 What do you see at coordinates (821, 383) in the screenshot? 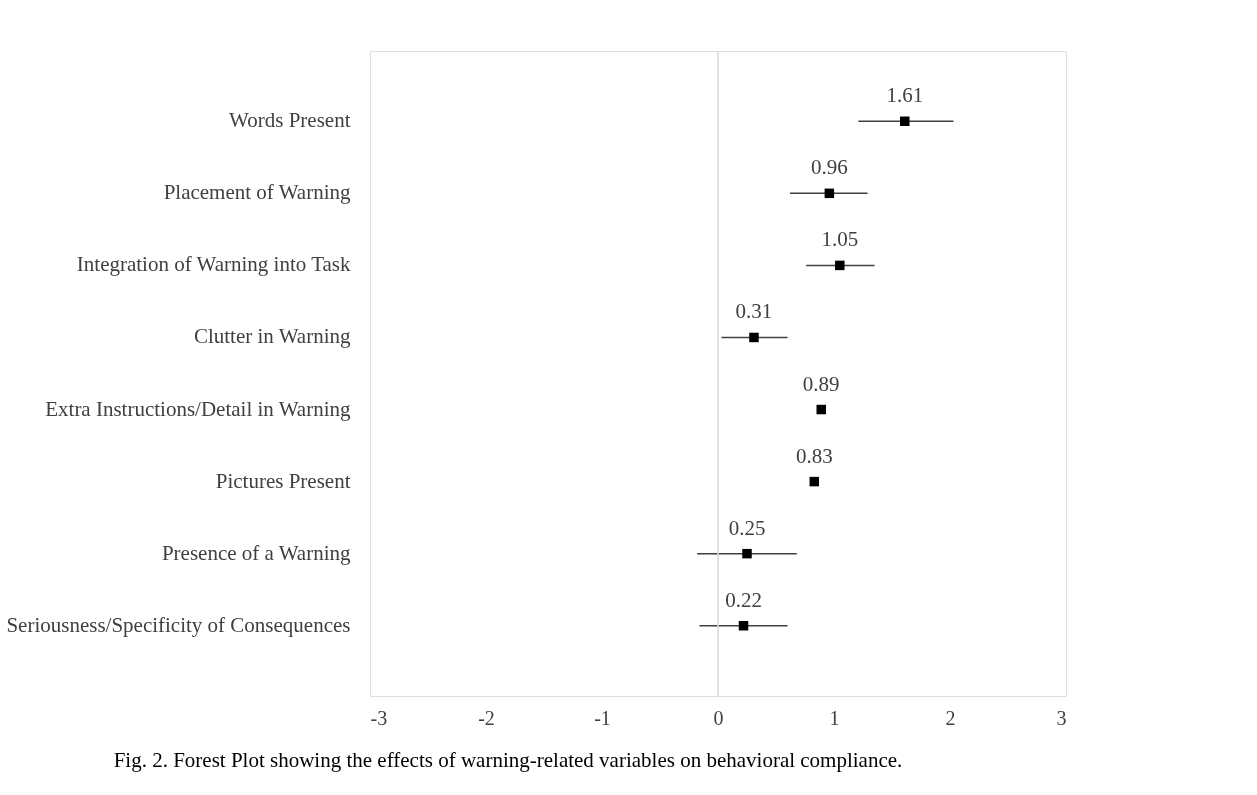
I see `data-label: 0.89` at bounding box center [821, 383].